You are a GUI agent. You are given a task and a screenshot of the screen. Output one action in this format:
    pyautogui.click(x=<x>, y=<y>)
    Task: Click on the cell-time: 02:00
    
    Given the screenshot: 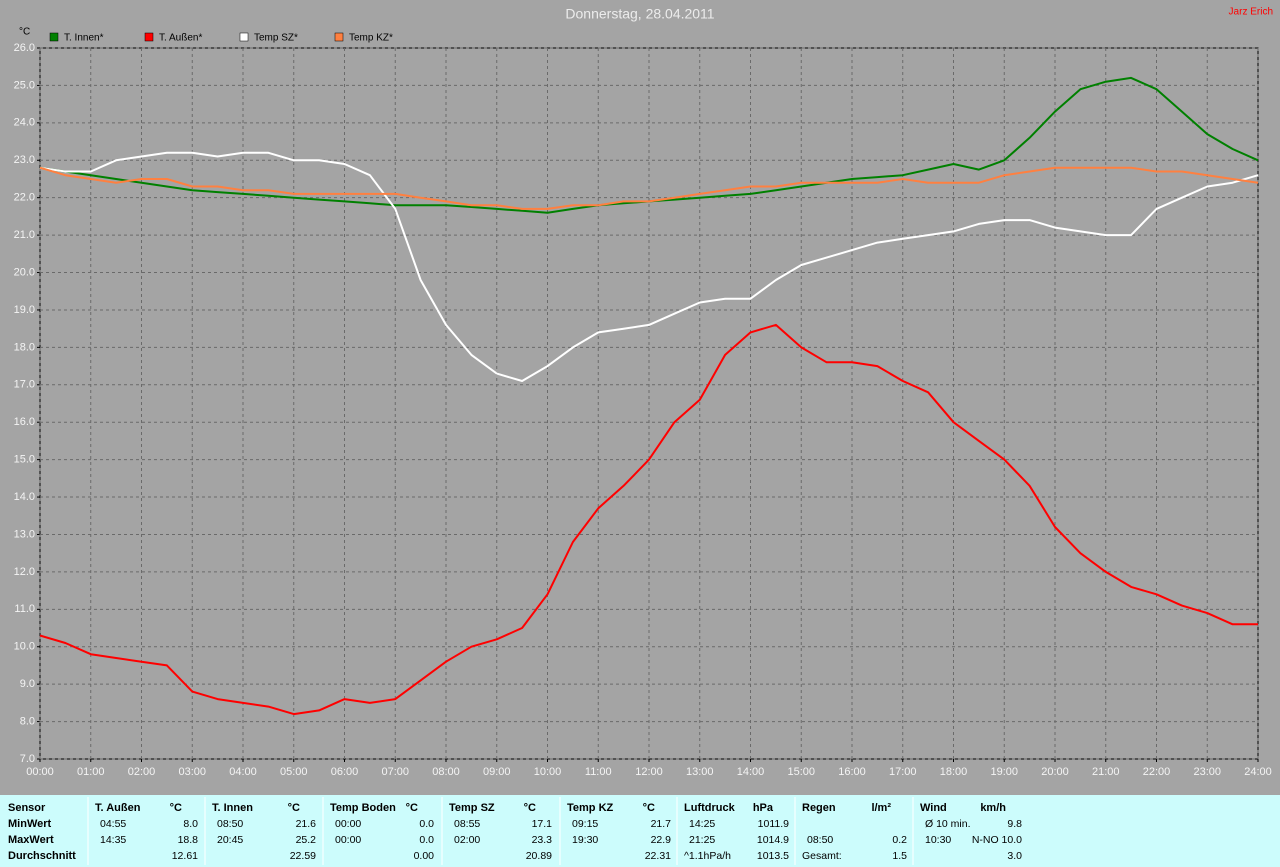 What is the action you would take?
    pyautogui.click(x=467, y=840)
    